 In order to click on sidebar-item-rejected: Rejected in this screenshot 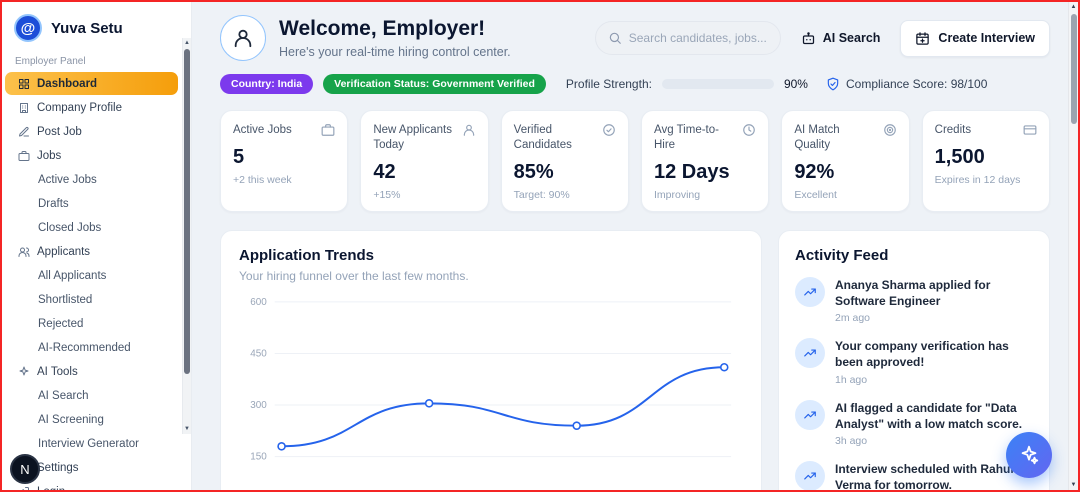, I will do `click(91, 323)`.